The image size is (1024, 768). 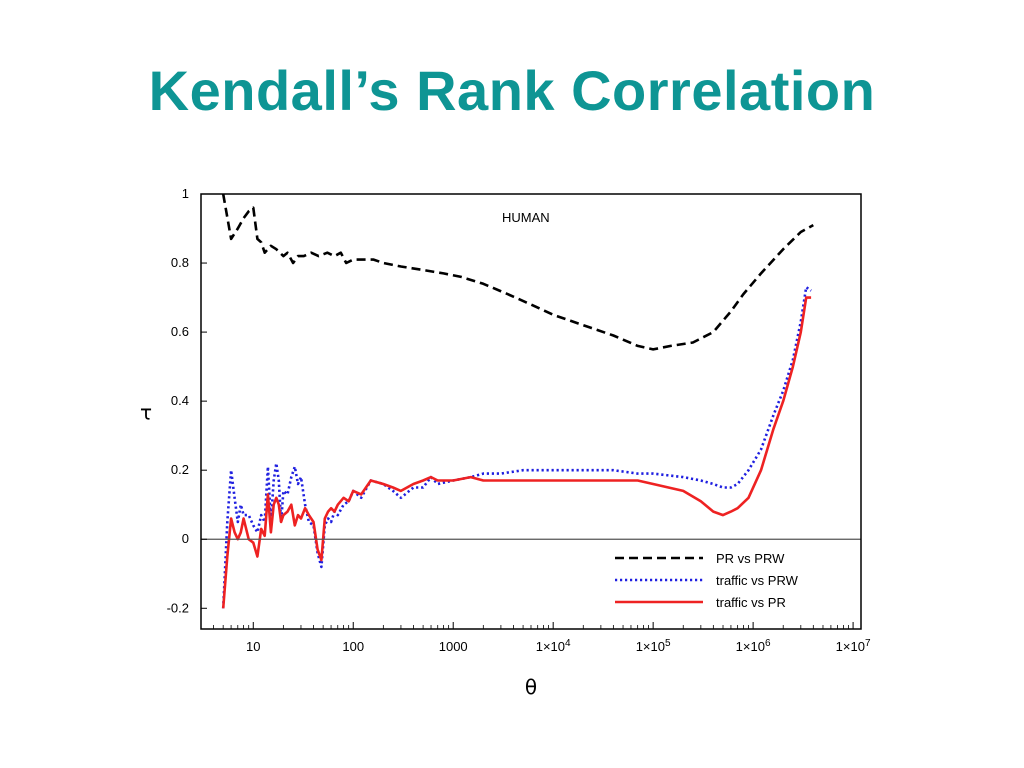 What do you see at coordinates (180, 400) in the screenshot?
I see `y-tick-label: 0.4` at bounding box center [180, 400].